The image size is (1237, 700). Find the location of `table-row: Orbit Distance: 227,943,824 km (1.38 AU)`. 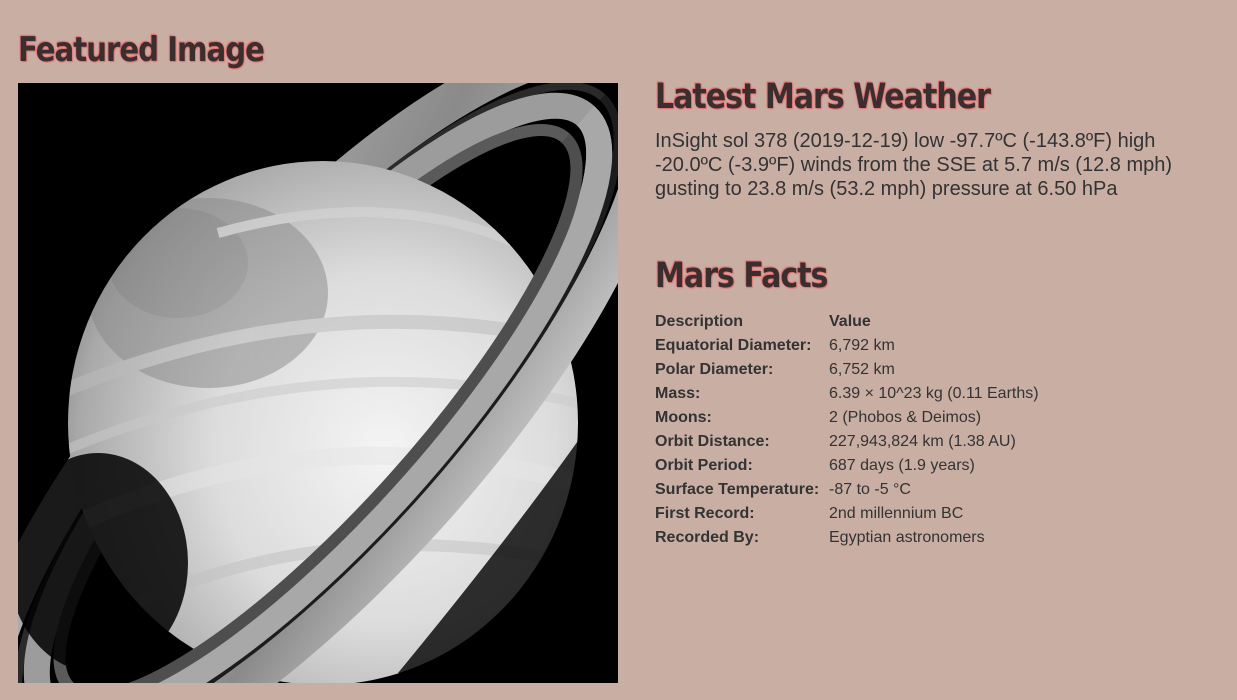

table-row: Orbit Distance: 227,943,824 km (1.38 AU) is located at coordinates (847, 442).